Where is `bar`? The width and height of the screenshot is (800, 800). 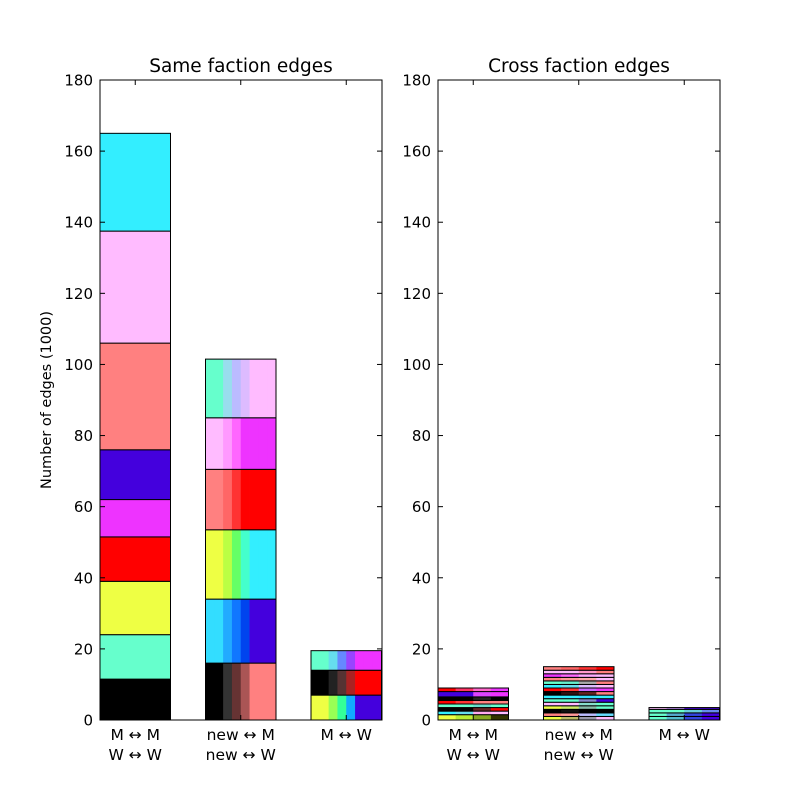
bar is located at coordinates (579, 693).